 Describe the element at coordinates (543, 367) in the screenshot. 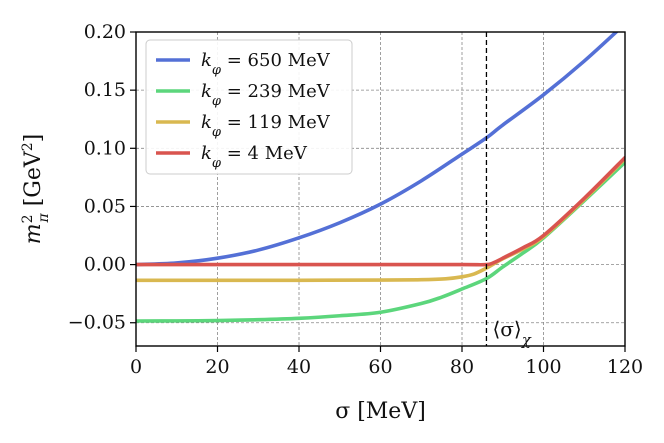

I see `x-tick-label: 100` at that location.